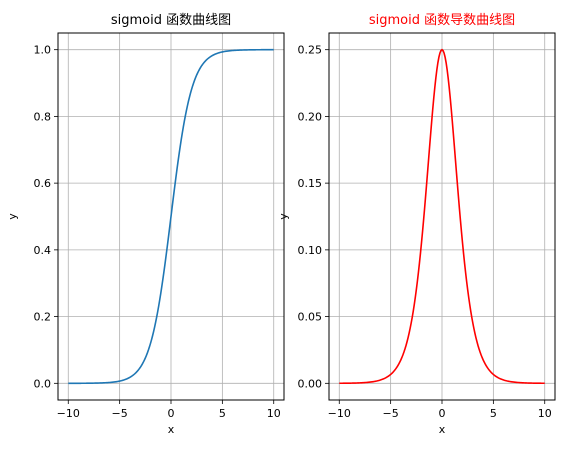 This screenshot has height=450, width=564. What do you see at coordinates (310, 50) in the screenshot?
I see `y-tick-label: 0.25` at bounding box center [310, 50].